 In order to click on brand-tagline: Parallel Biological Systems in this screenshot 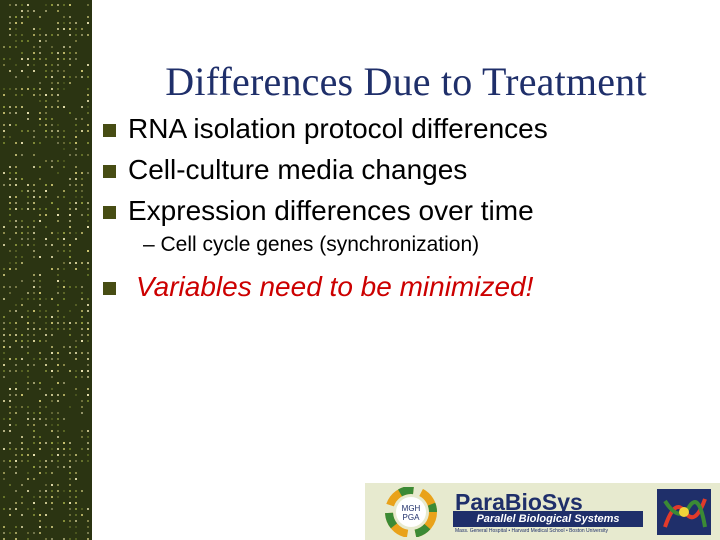, I will do `click(548, 519)`.